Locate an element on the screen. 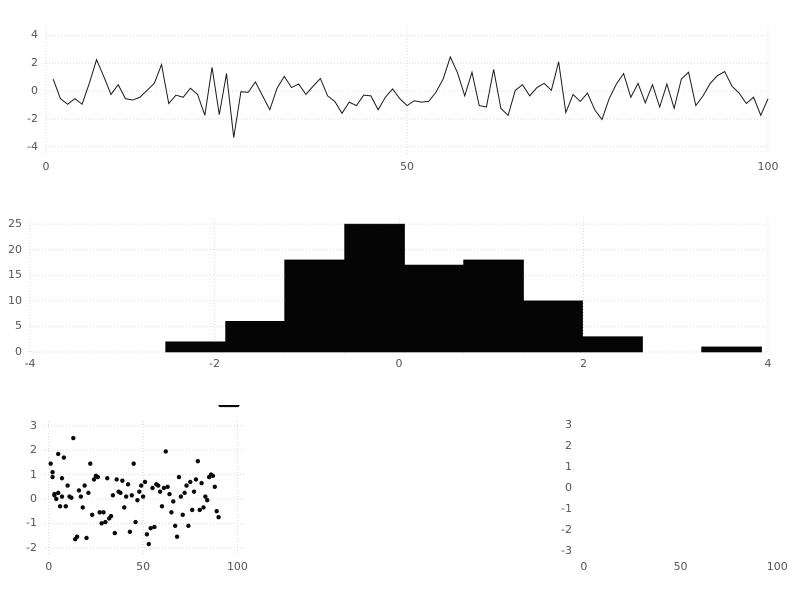  y-tick-label: -3 is located at coordinates (566, 550).